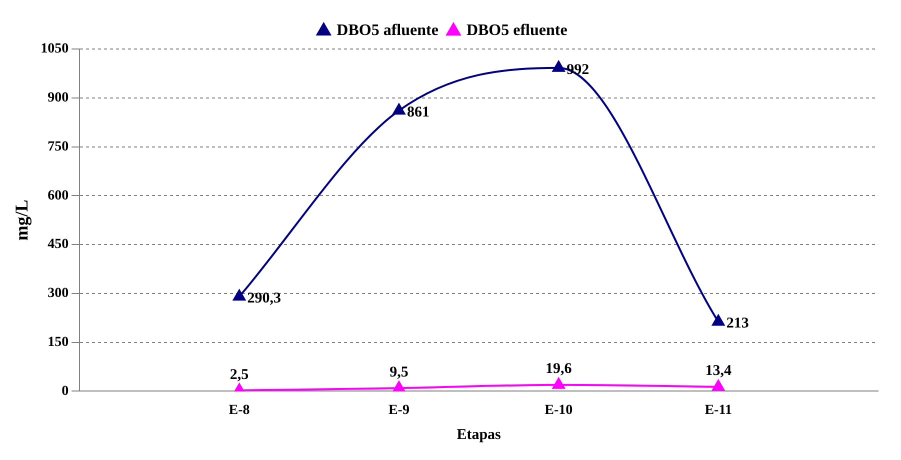 The height and width of the screenshot is (460, 901). What do you see at coordinates (387, 31) in the screenshot?
I see `legend-label: DBO5 afluente` at bounding box center [387, 31].